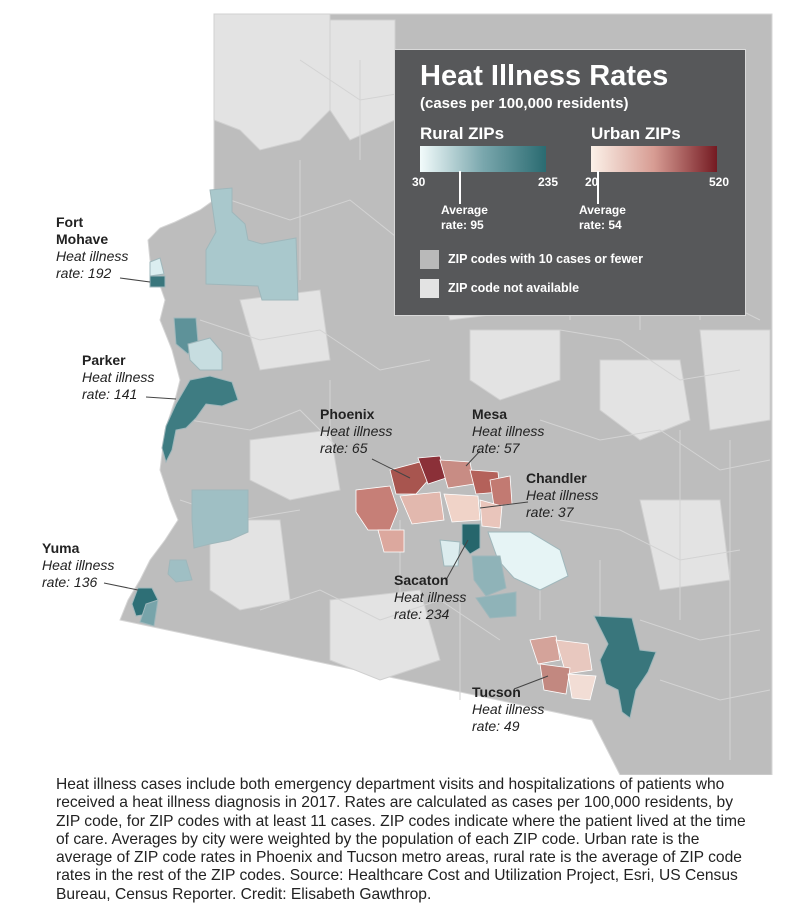 The width and height of the screenshot is (800, 923). Describe the element at coordinates (625, 667) in the screenshot. I see `region-benson` at that location.